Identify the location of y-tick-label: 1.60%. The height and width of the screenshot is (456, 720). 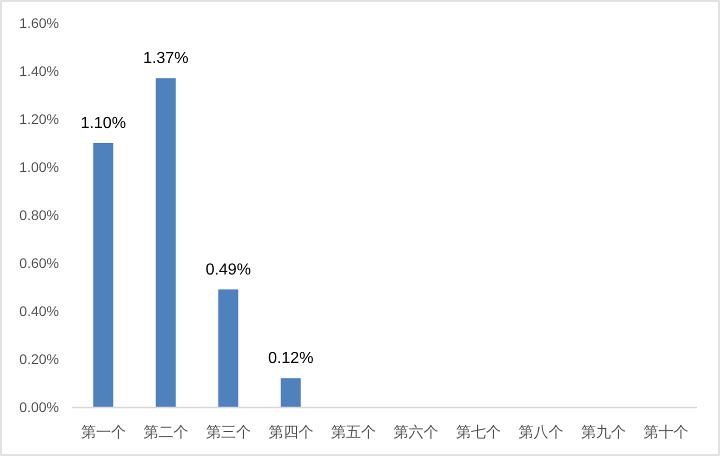
(39, 23).